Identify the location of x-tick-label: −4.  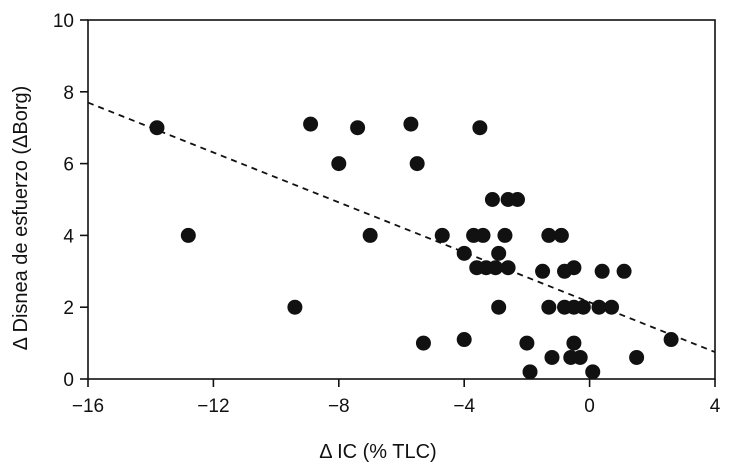
(464, 406).